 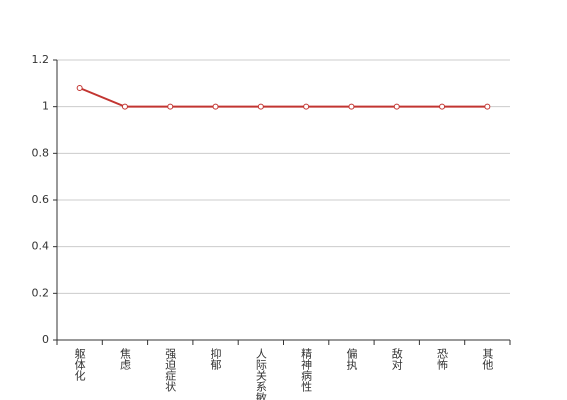 What do you see at coordinates (170, 370) in the screenshot?
I see `x-tick-label: 强迫症状` at bounding box center [170, 370].